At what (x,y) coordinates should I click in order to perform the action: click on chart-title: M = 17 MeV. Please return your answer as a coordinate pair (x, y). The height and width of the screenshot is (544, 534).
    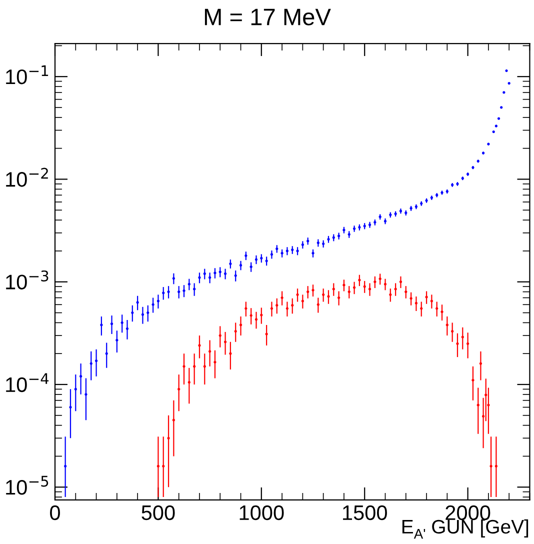
    Looking at the image, I should click on (267, 17).